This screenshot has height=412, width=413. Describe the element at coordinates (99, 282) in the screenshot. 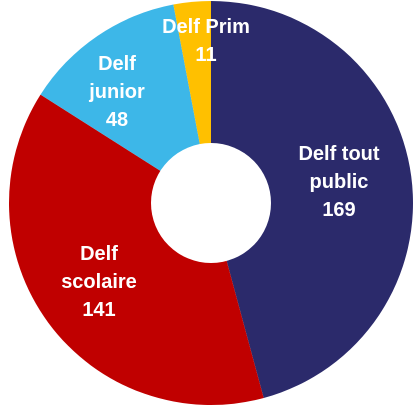

I see `slice-label-delf-scolaire: Delf scolaire 141` at that location.